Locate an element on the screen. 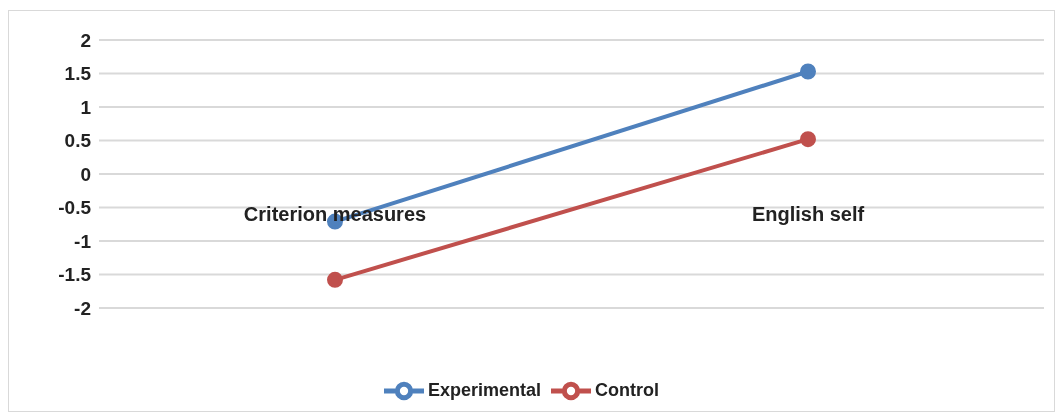 The image size is (1061, 412). y-tick-label: -1 is located at coordinates (83, 241).